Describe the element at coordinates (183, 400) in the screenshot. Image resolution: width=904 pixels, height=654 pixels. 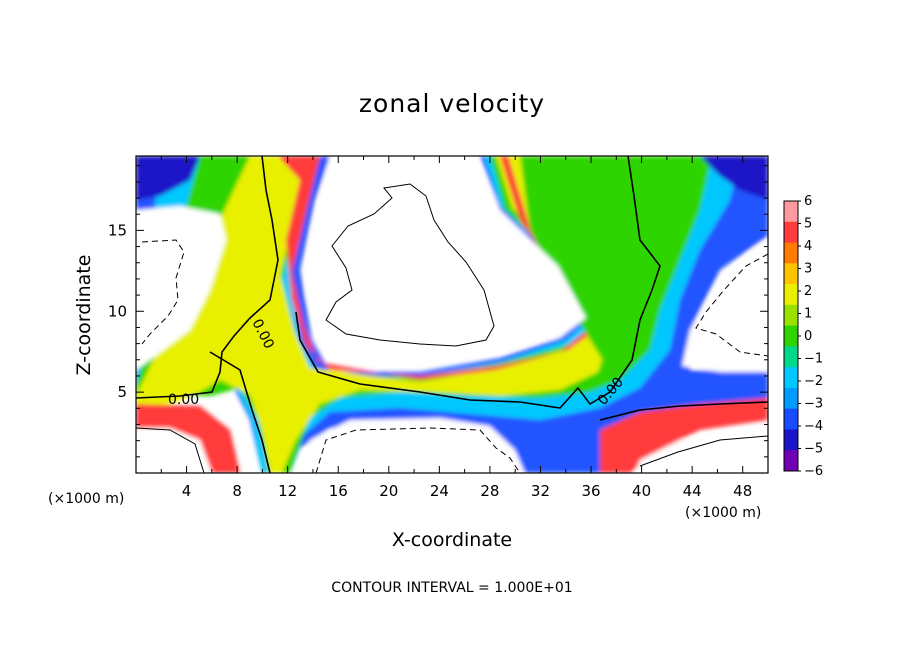
I see `contour-label-left: 0.00` at that location.